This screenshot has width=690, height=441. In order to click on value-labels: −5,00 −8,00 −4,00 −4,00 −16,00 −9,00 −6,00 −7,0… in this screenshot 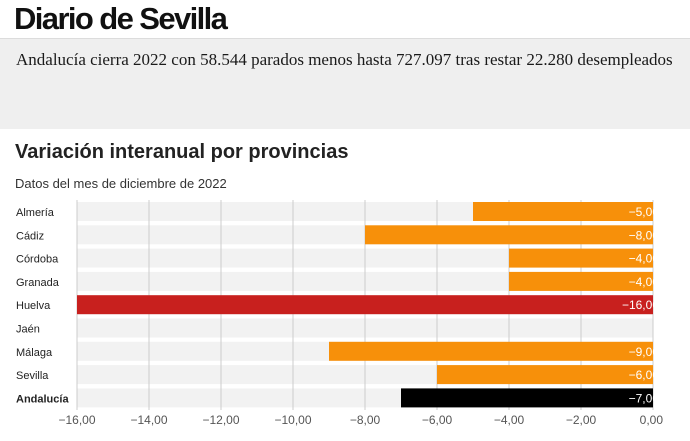, I will do `click(640, 305)`.